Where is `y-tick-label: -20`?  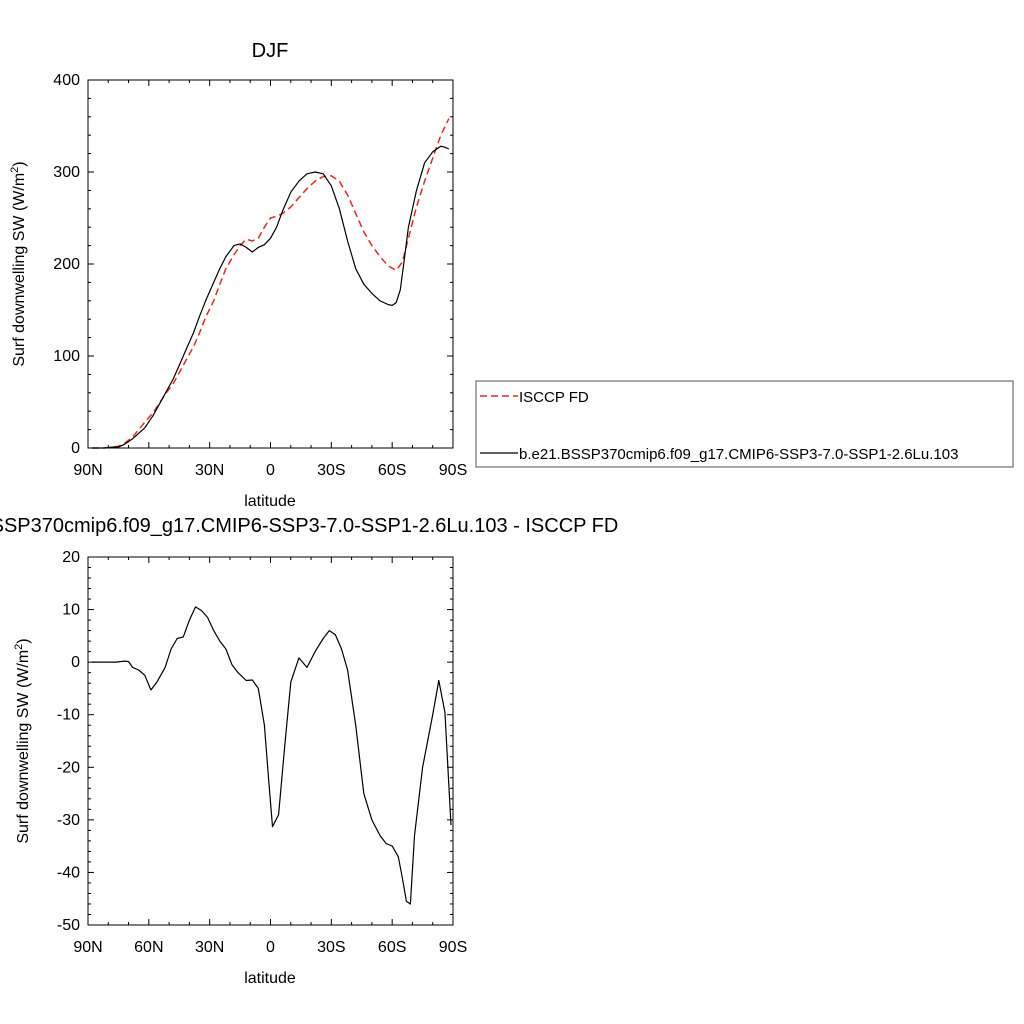
y-tick-label: -20 is located at coordinates (68, 767).